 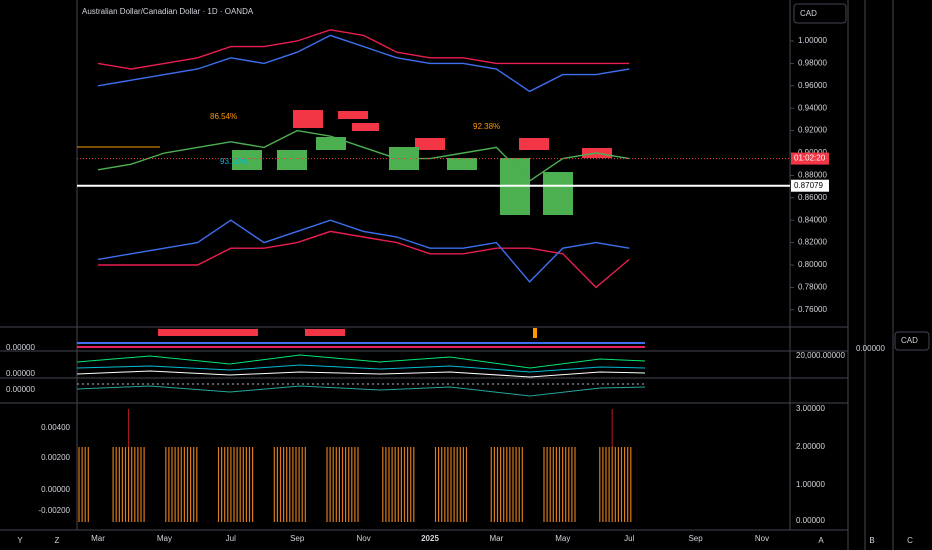 What do you see at coordinates (910, 540) in the screenshot?
I see `nav-button: C` at bounding box center [910, 540].